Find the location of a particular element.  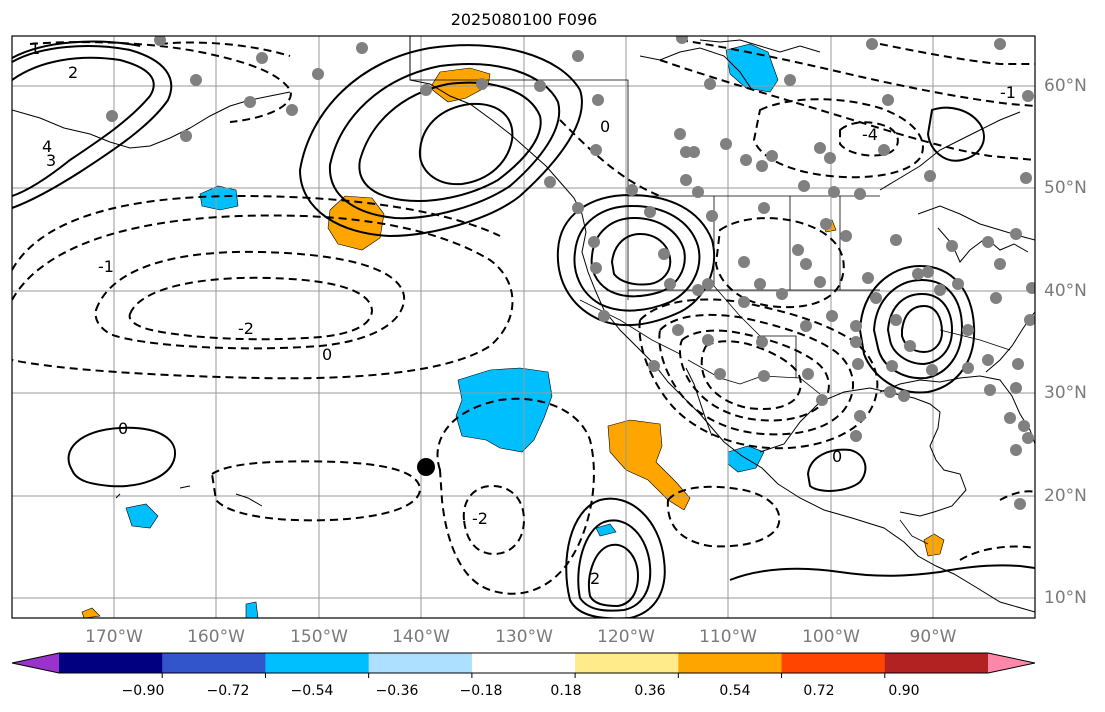

lat-label: 40°N is located at coordinates (1065, 291).